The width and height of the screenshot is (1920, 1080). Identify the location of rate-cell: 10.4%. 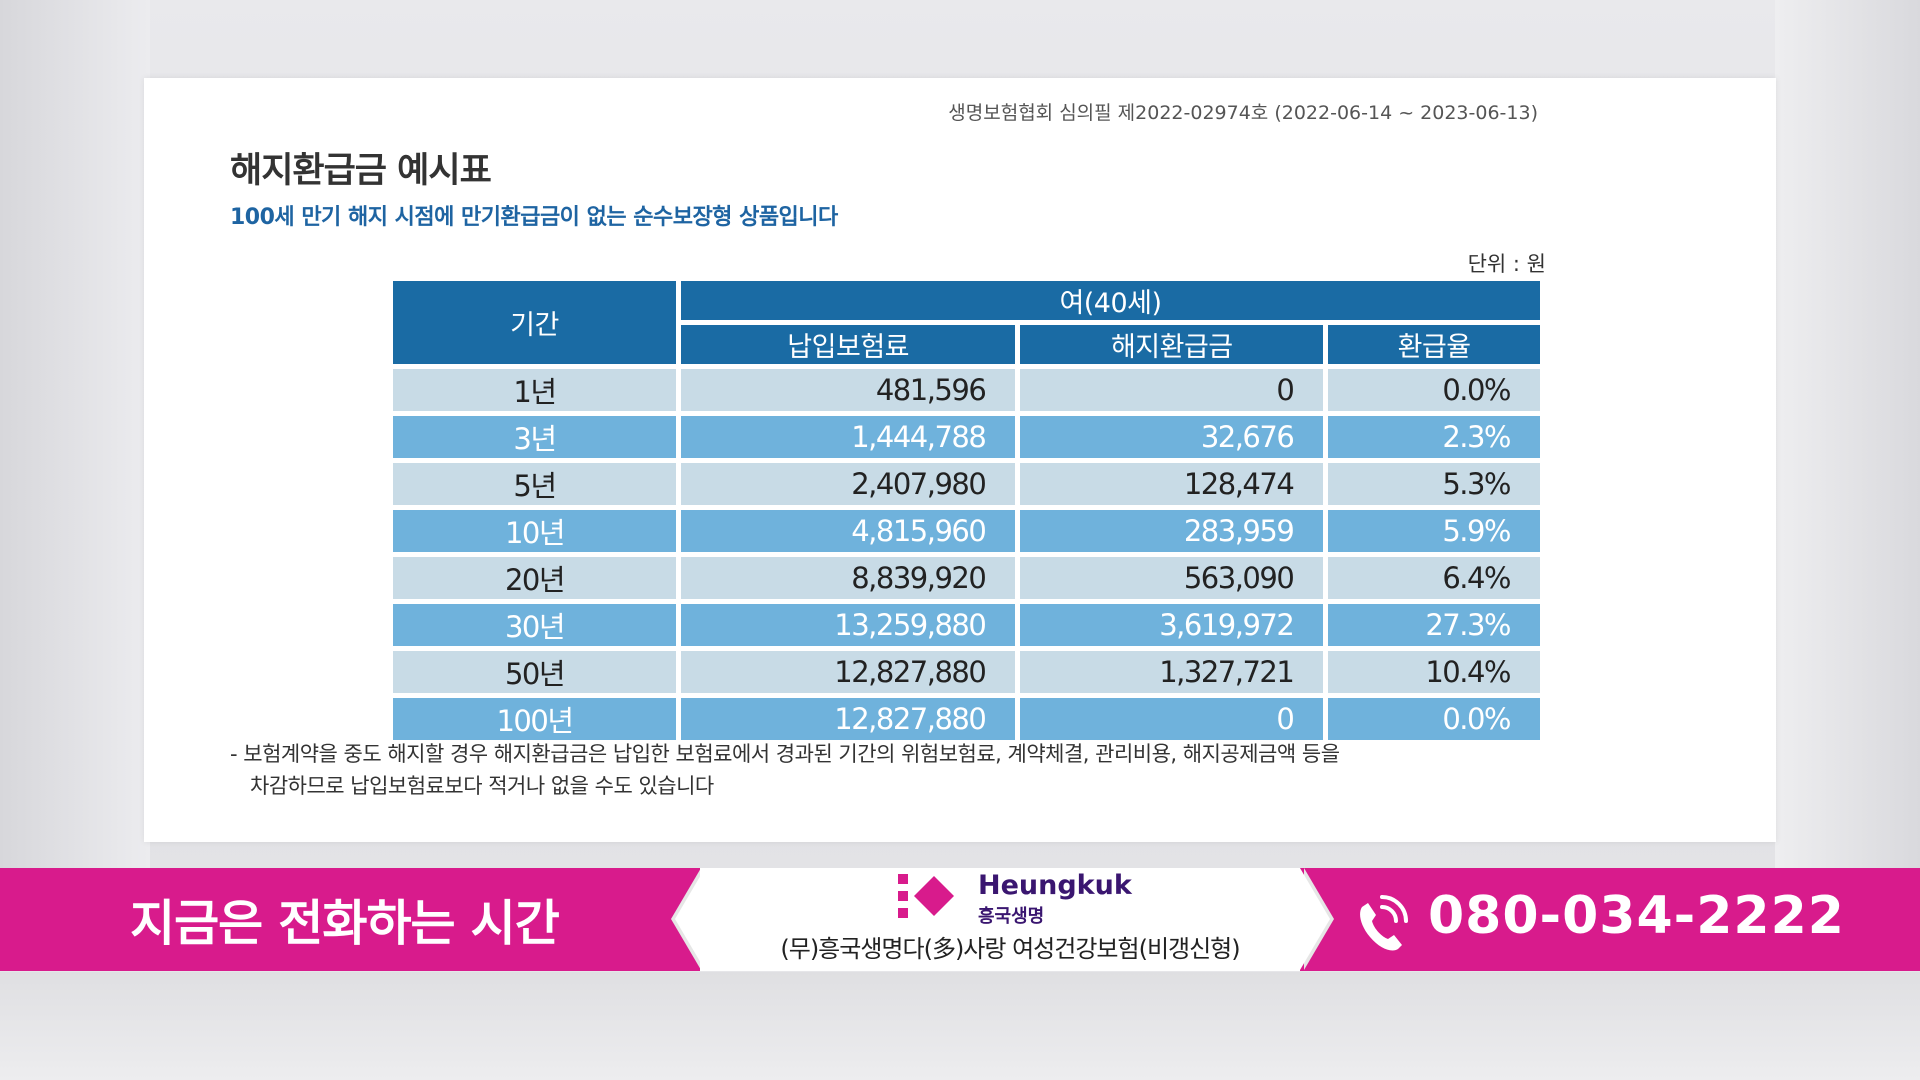
(1434, 672).